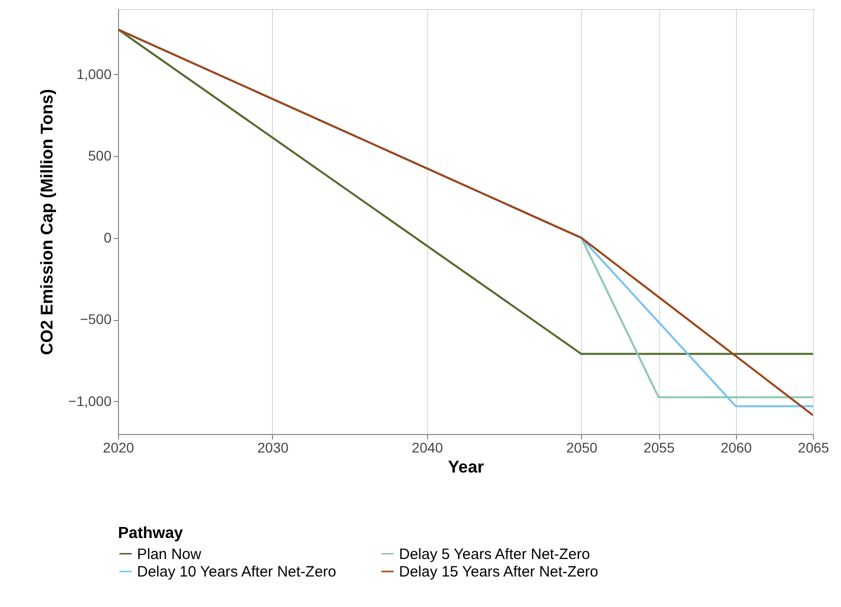 Image resolution: width=841 pixels, height=607 pixels. What do you see at coordinates (94, 74) in the screenshot?
I see `y-tick-label: 1,000` at bounding box center [94, 74].